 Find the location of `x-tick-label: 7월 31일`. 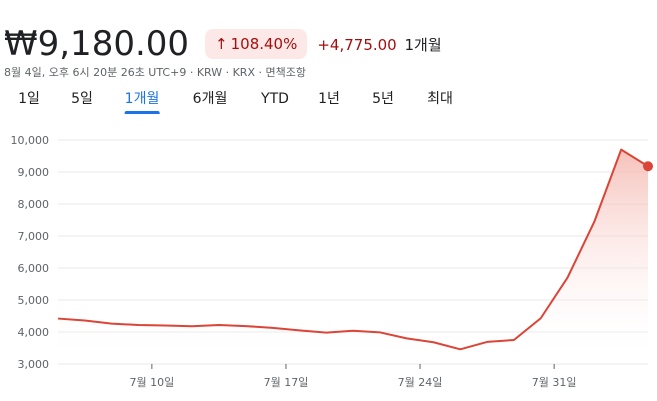

x-tick-label: 7월 31일 is located at coordinates (554, 382).